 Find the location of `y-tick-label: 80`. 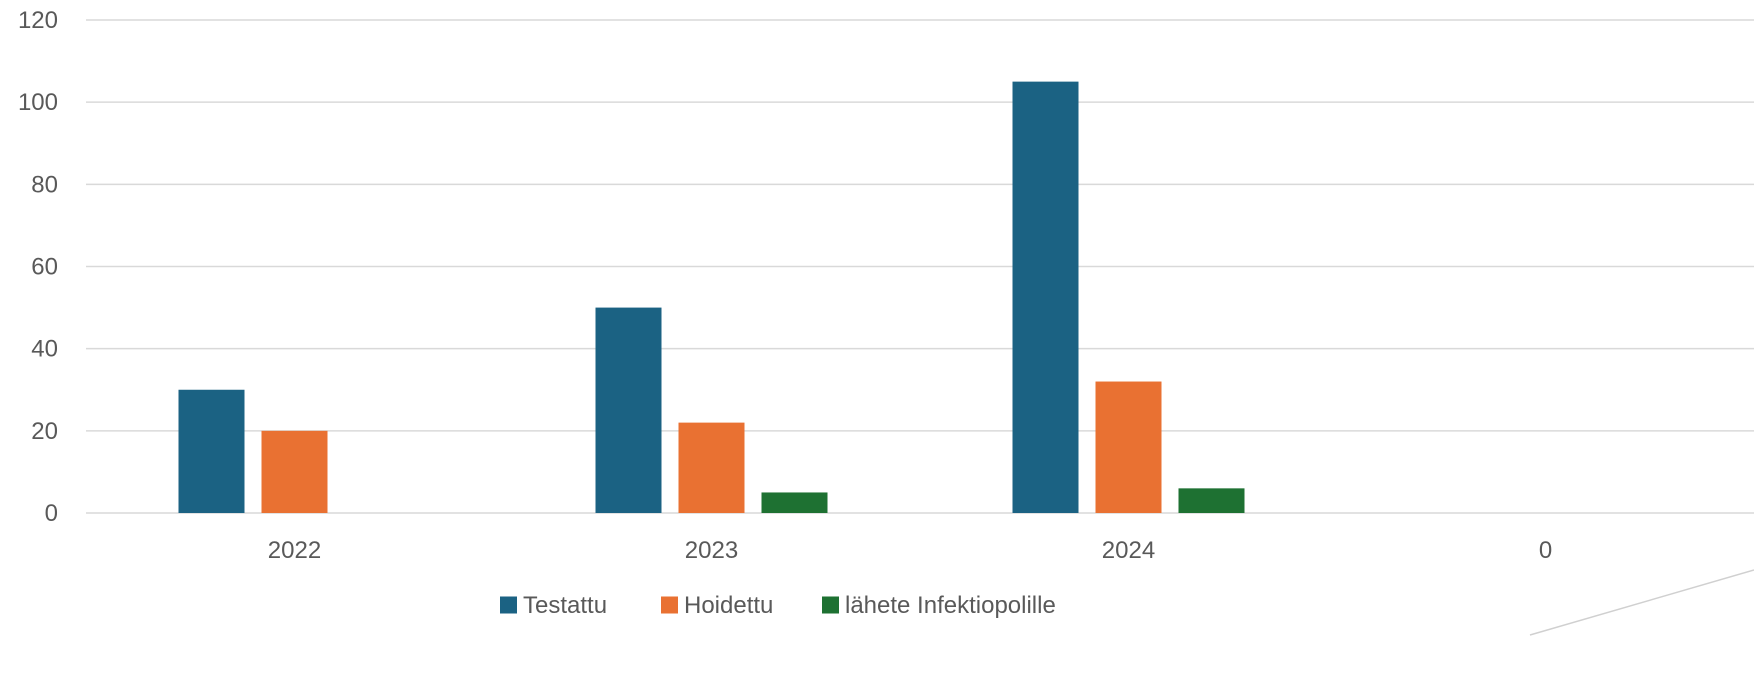

y-tick-label: 80 is located at coordinates (44, 184).